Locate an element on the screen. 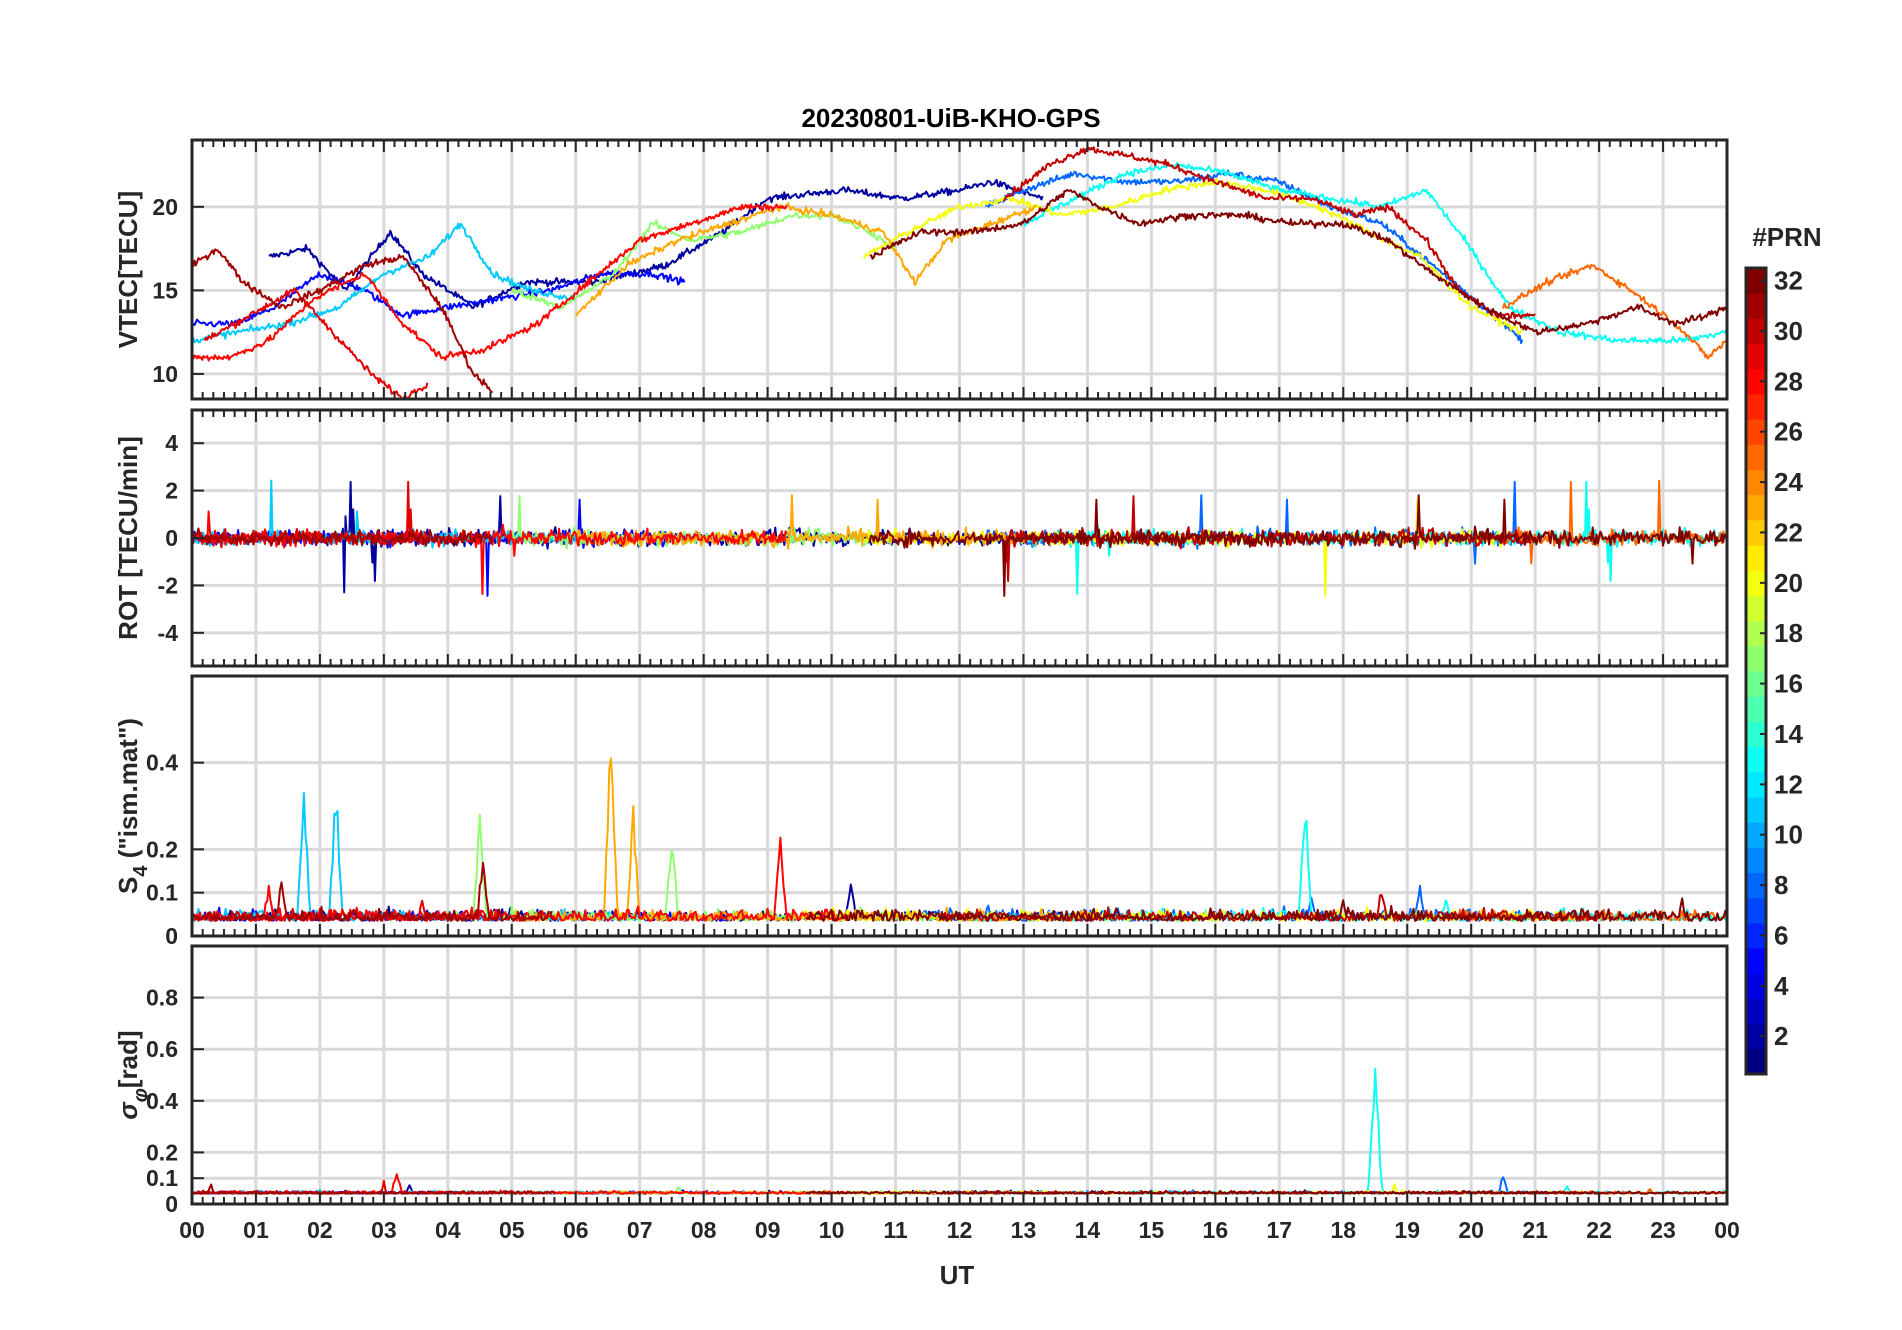  x-tick-label: 01 is located at coordinates (256, 1230).